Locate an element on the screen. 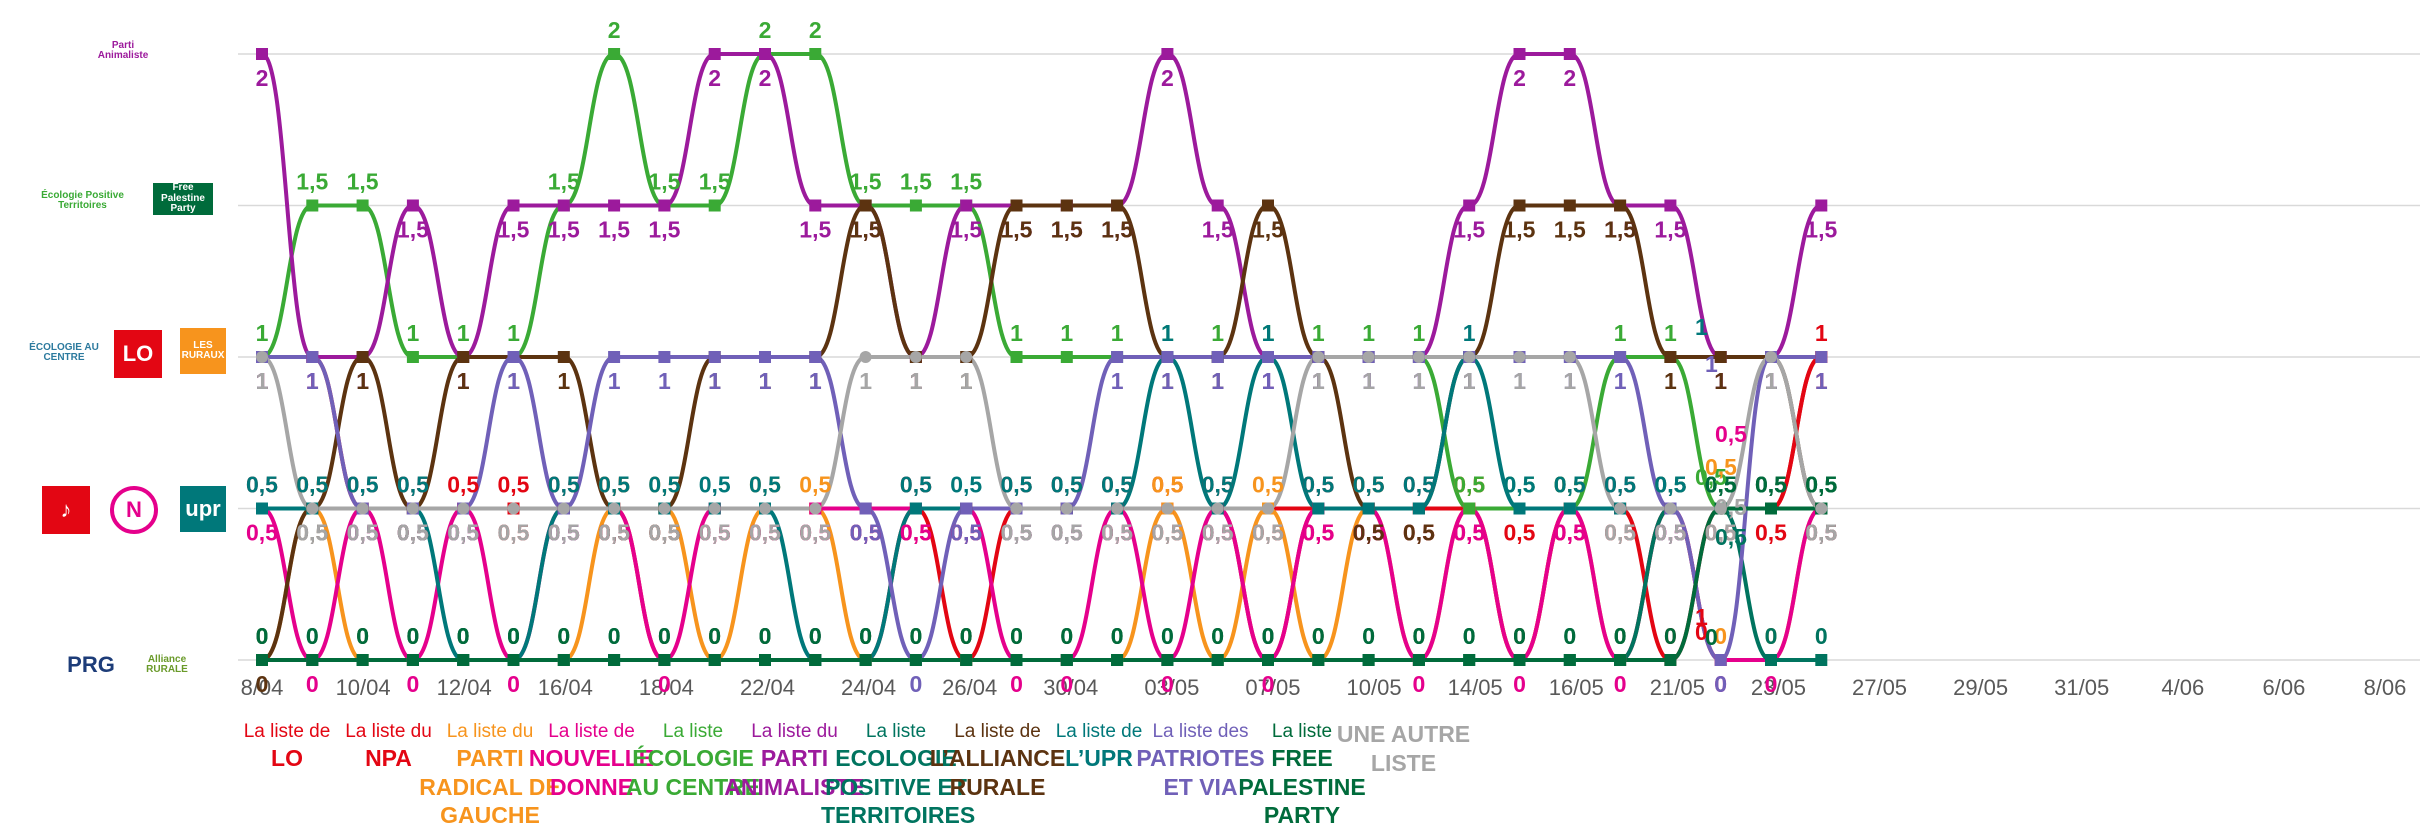 Image resolution: width=2432 pixels, height=830 pixels. prg-logo: PRG is located at coordinates (91, 665).